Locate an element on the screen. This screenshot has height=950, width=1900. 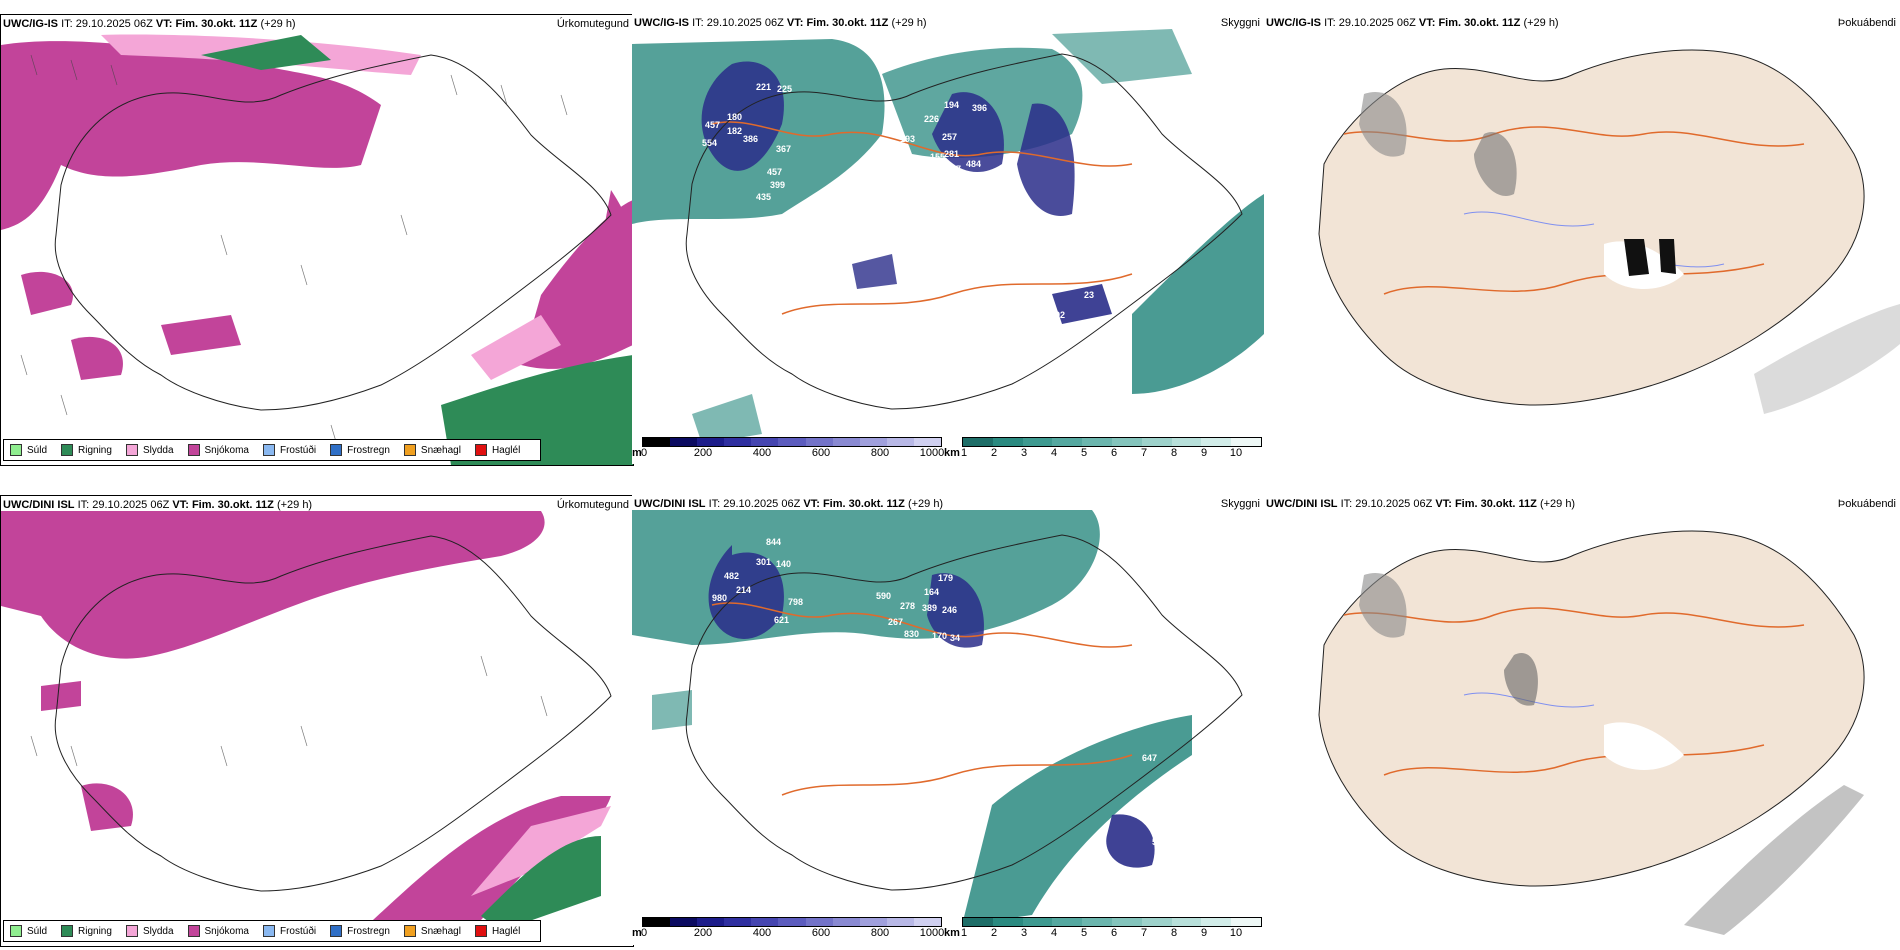
ceiling-label: 237 is located at coordinates (932, 171).